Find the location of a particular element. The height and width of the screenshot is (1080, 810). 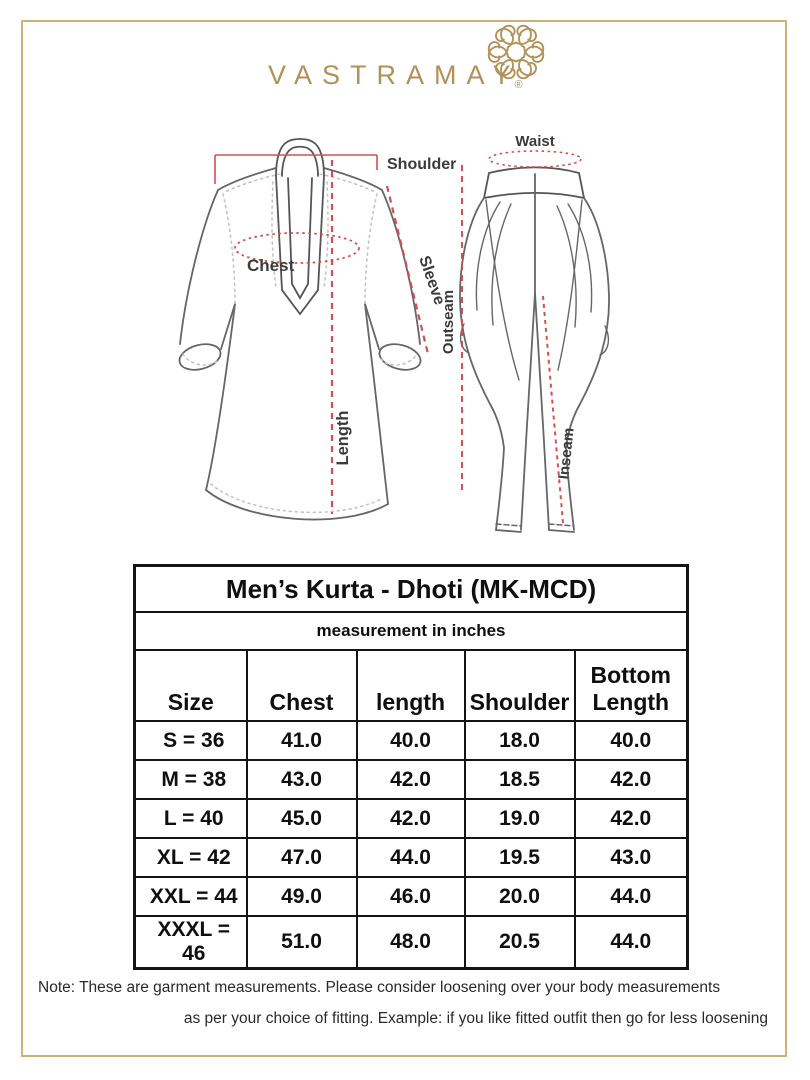

size-value: L = 40 is located at coordinates (190, 818).